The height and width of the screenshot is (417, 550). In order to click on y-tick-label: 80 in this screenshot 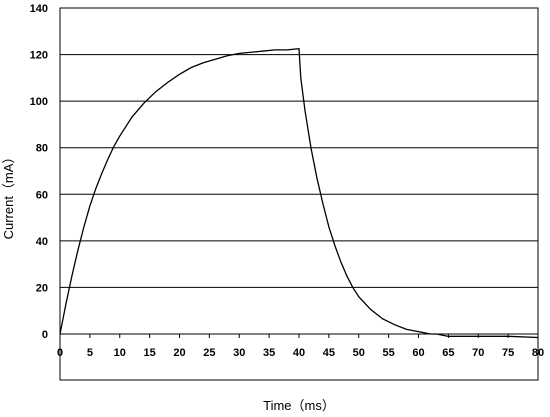, I will do `click(42, 149)`.